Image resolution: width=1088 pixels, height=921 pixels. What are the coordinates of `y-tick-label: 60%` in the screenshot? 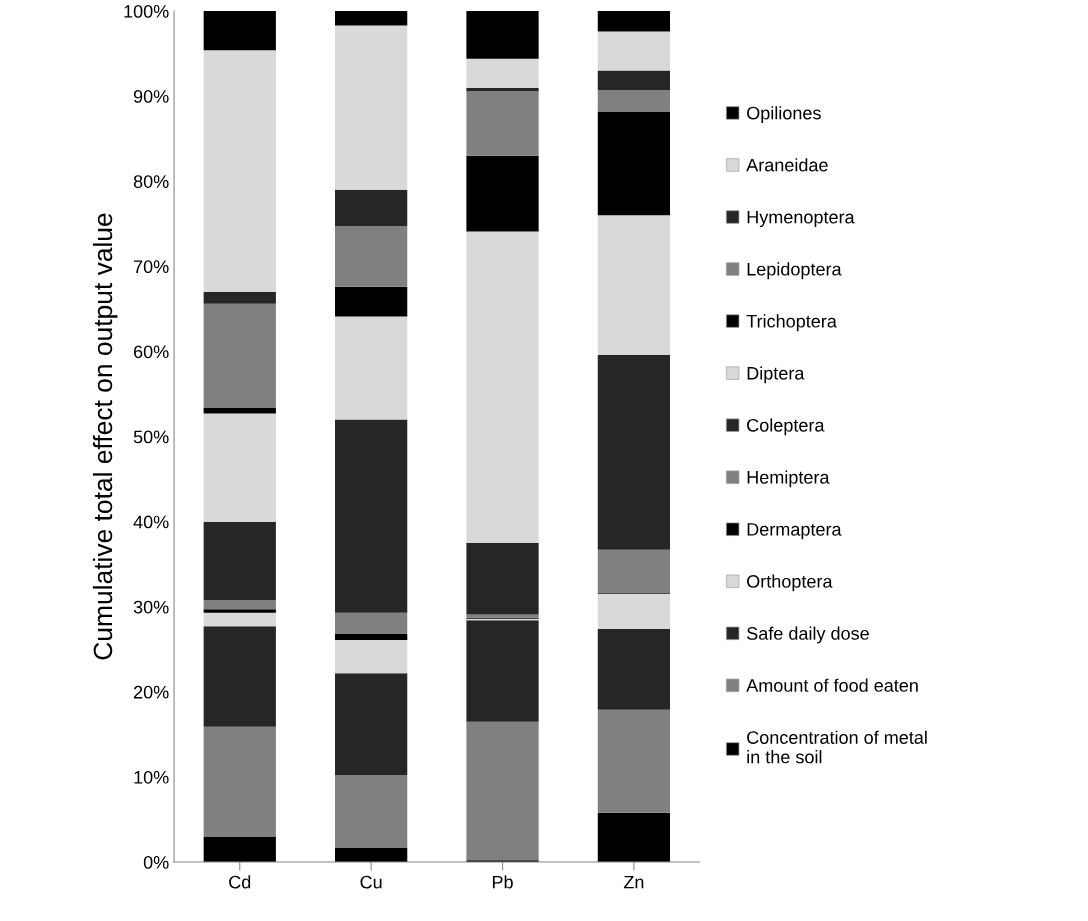 It's located at (151, 352).